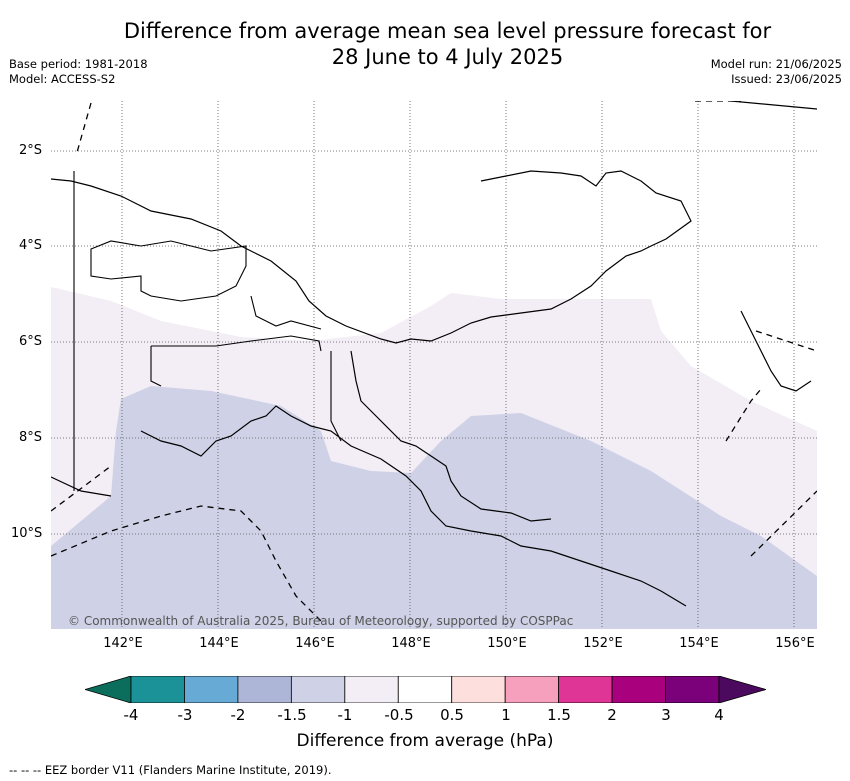 This screenshot has height=781, width=850. What do you see at coordinates (62, 79) in the screenshot?
I see `model-name: Model: ACCESS-S2` at bounding box center [62, 79].